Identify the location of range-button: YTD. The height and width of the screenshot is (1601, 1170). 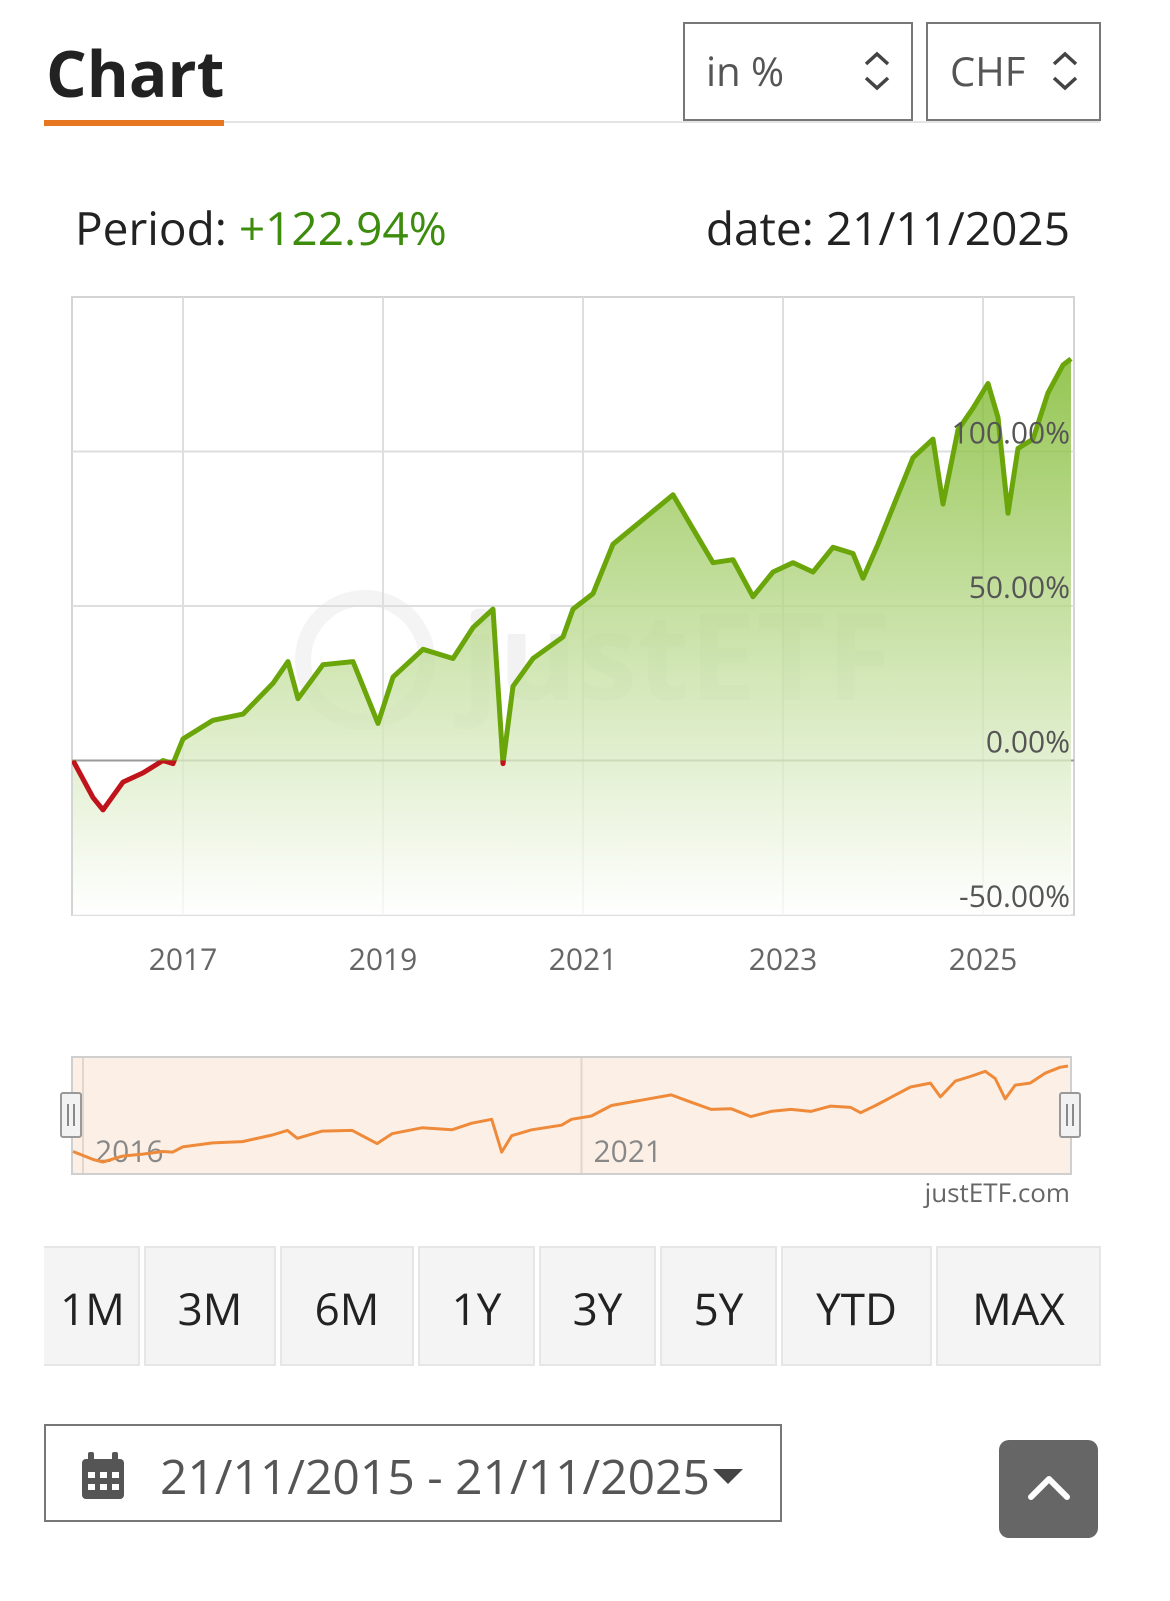
(856, 1306).